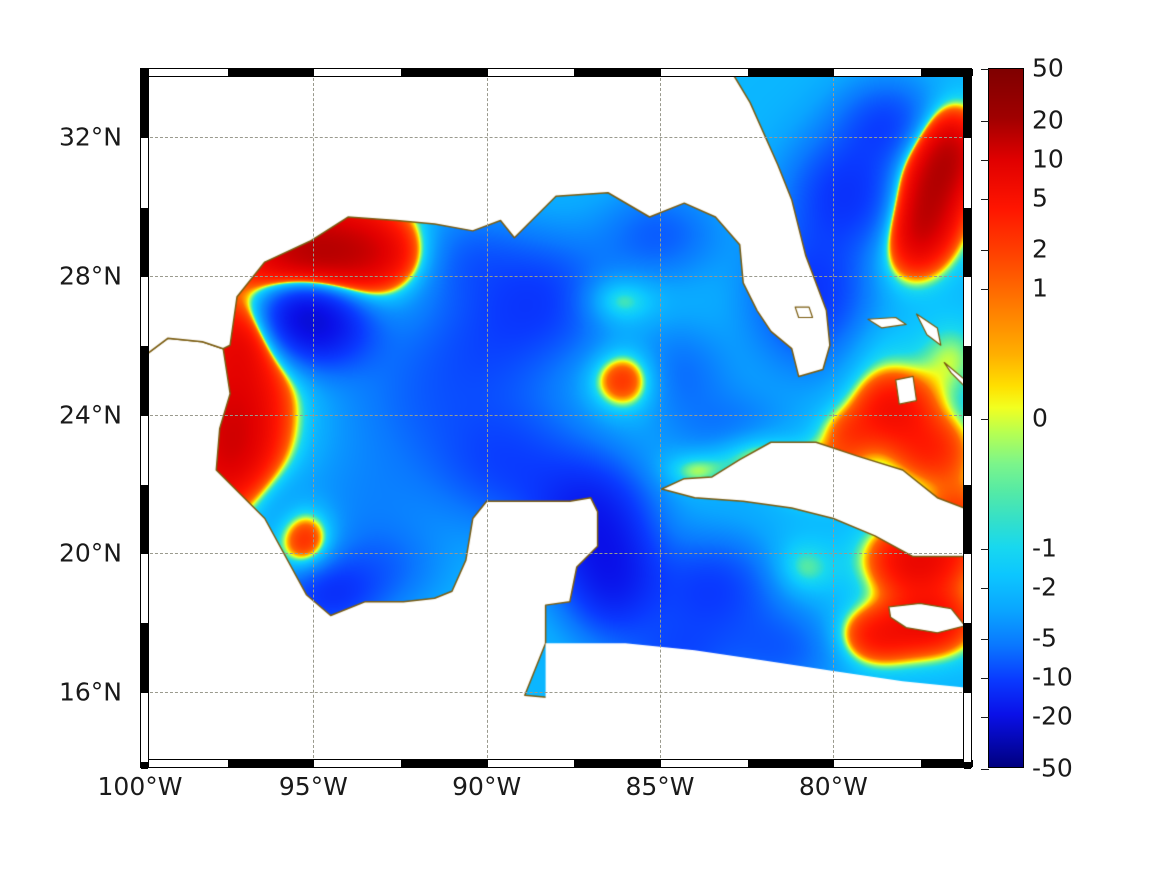  I want to click on colorbar, so click(1002, 419).